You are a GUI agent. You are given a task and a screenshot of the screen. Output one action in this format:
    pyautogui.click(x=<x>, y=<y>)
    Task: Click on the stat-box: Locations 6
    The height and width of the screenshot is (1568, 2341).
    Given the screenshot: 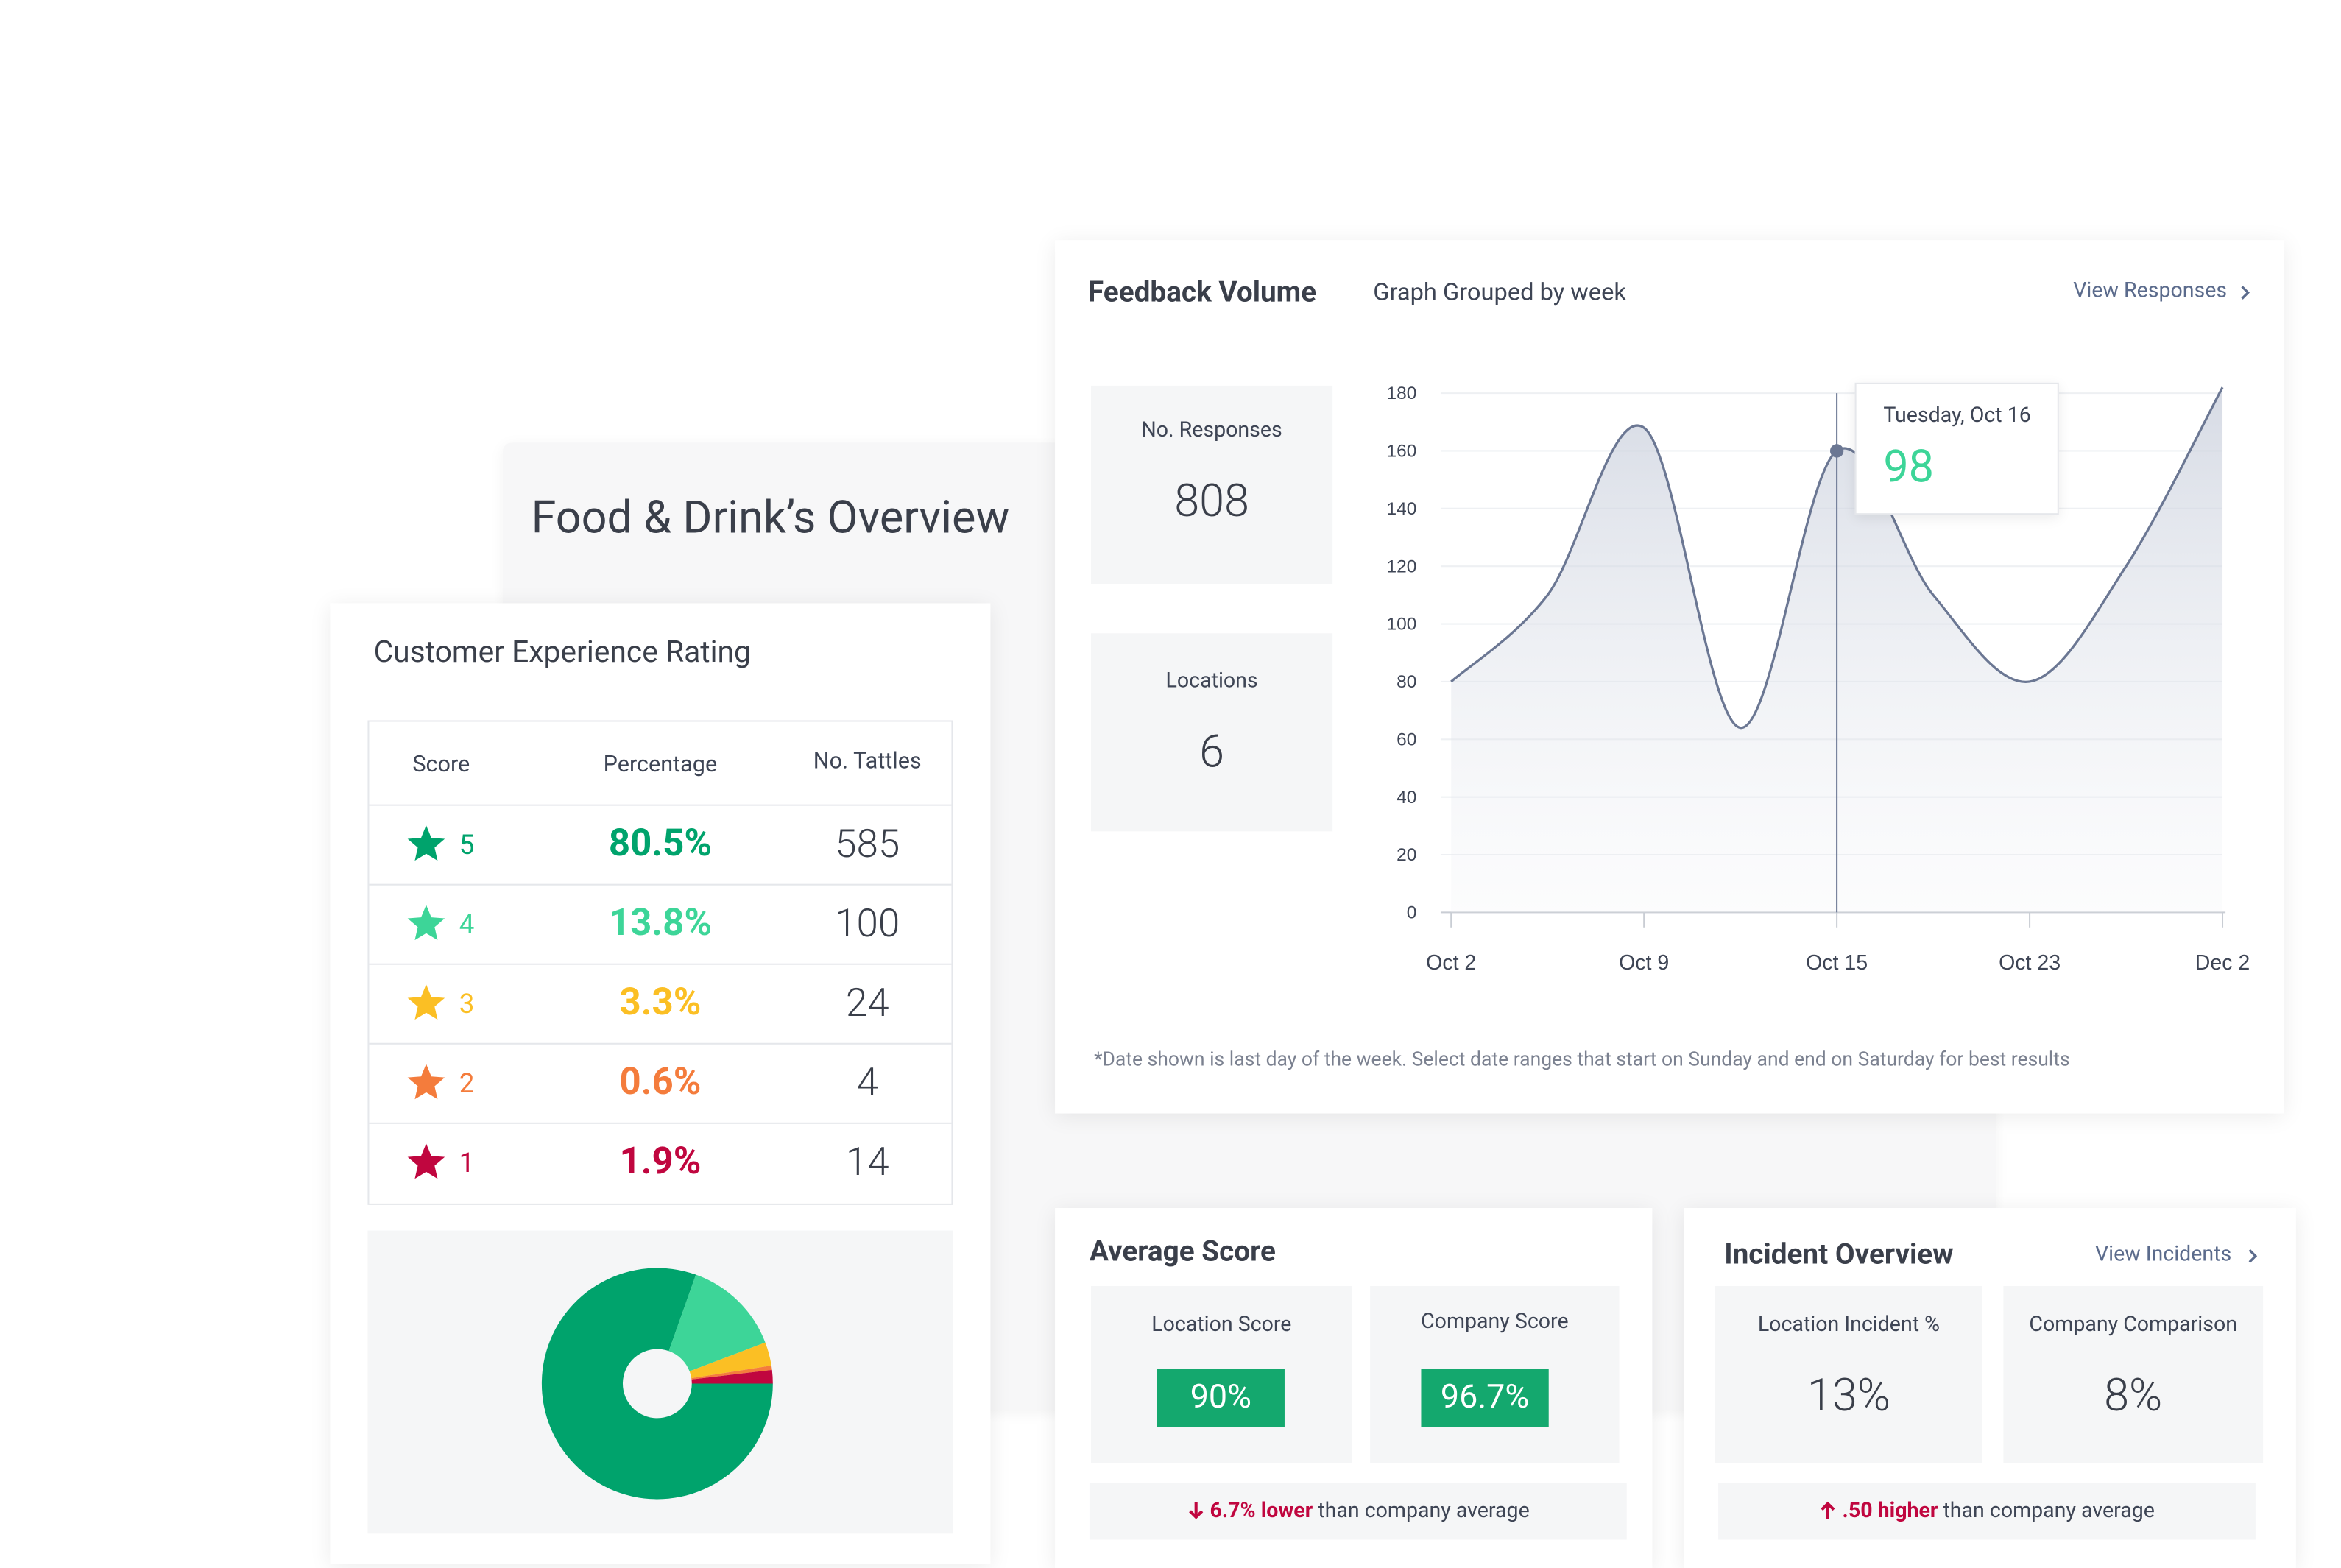 What is the action you would take?
    pyautogui.click(x=1211, y=732)
    